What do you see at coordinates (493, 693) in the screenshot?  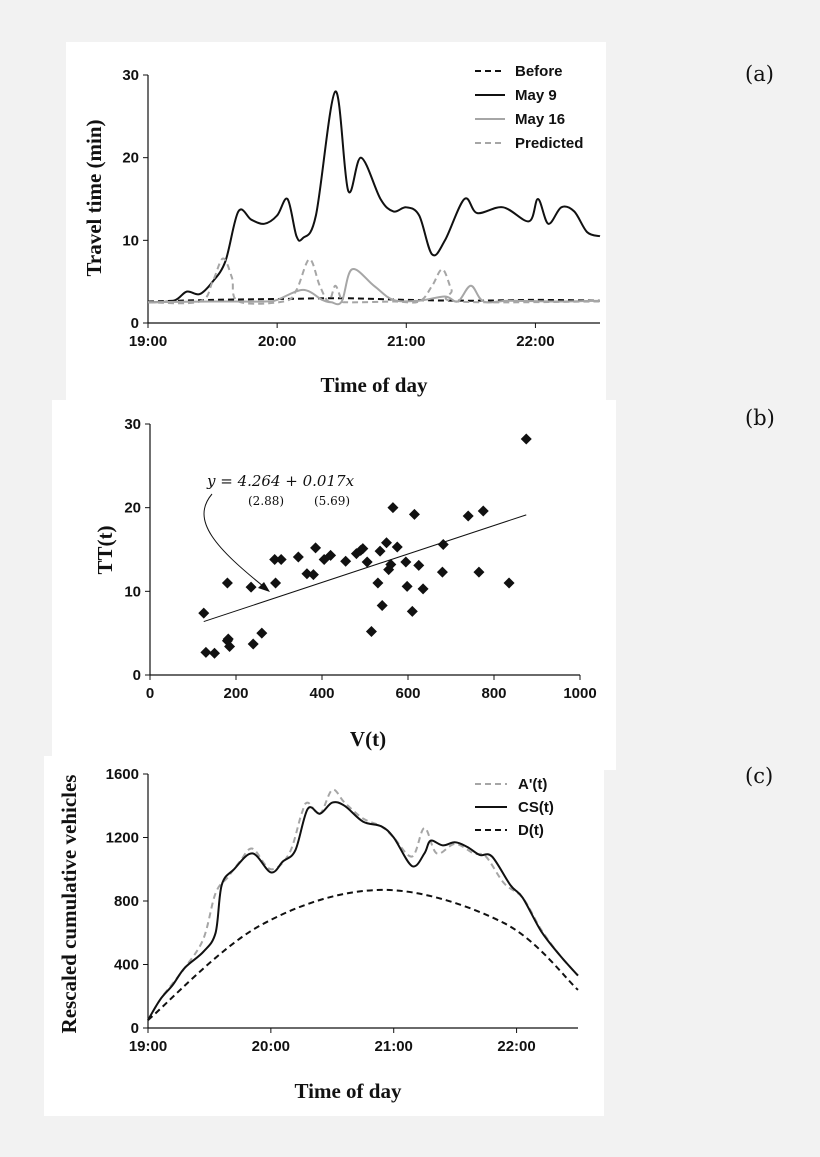 I see `chart-b-x-tick-label-4: 800` at bounding box center [493, 693].